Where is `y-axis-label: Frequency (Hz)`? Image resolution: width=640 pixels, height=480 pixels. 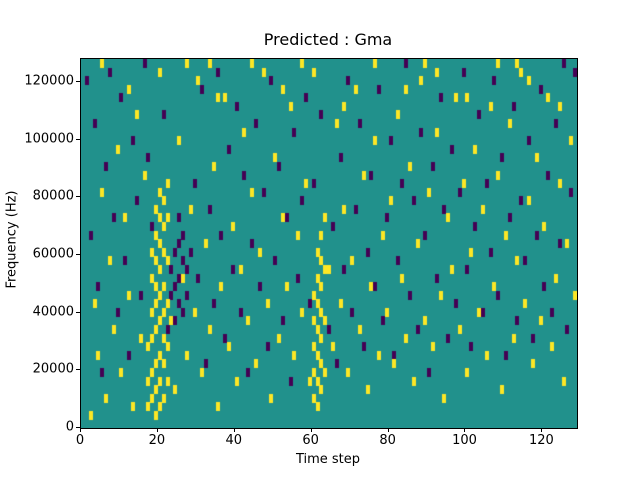
y-axis-label: Frequency (Hz) is located at coordinates (12, 239).